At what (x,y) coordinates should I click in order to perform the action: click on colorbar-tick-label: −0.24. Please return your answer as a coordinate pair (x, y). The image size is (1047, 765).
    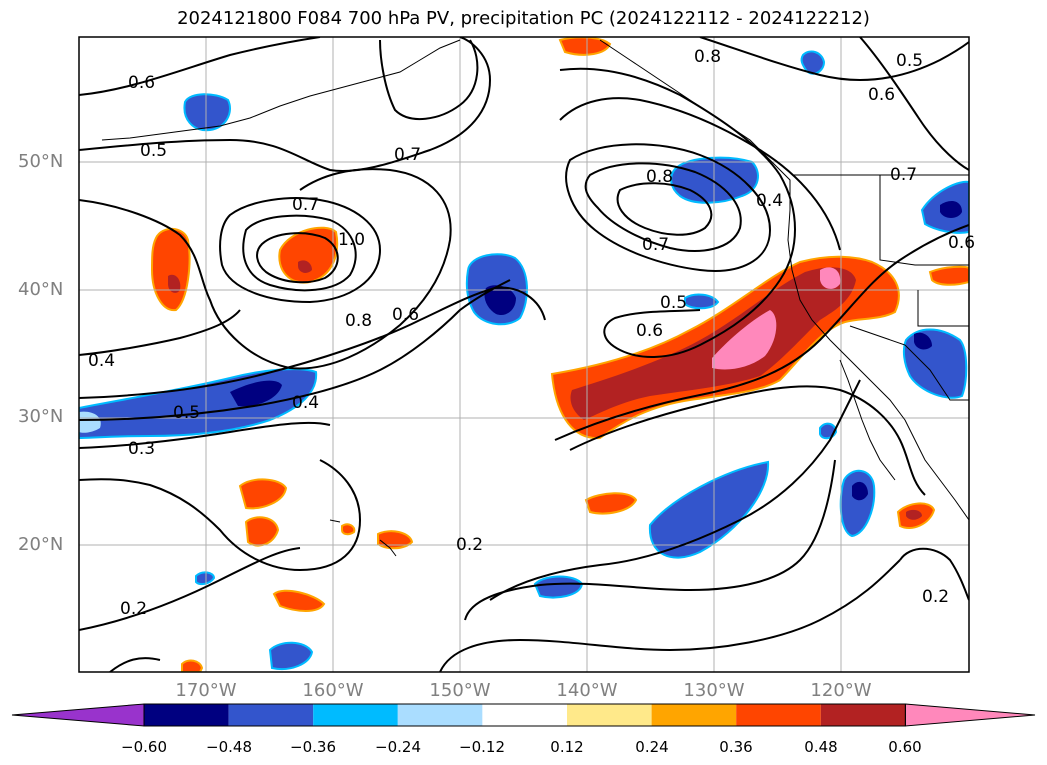
    Looking at the image, I should click on (398, 747).